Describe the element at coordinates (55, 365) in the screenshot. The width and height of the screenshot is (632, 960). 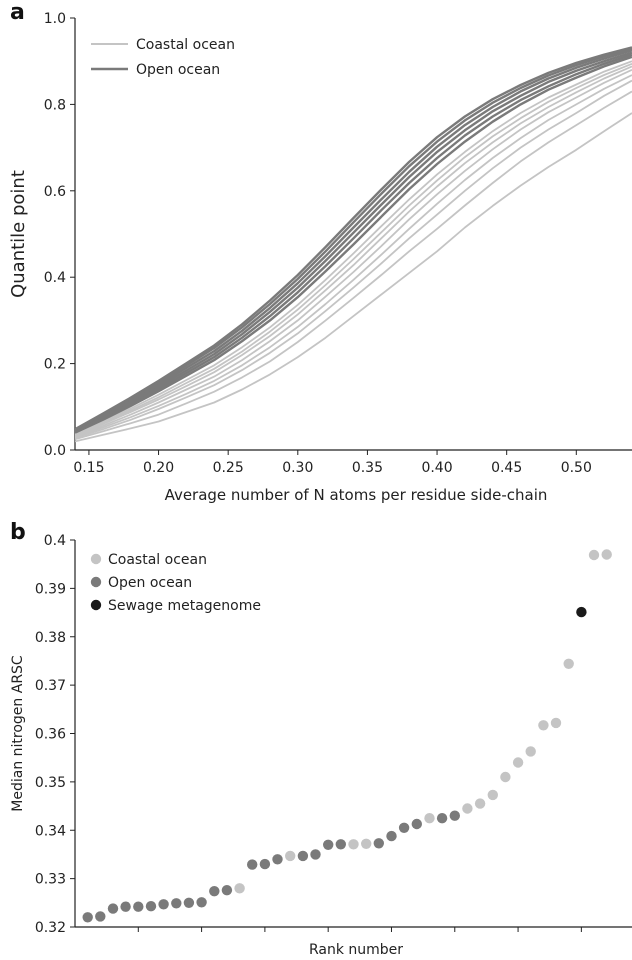
I see `y-tick-label: 0.2` at that location.